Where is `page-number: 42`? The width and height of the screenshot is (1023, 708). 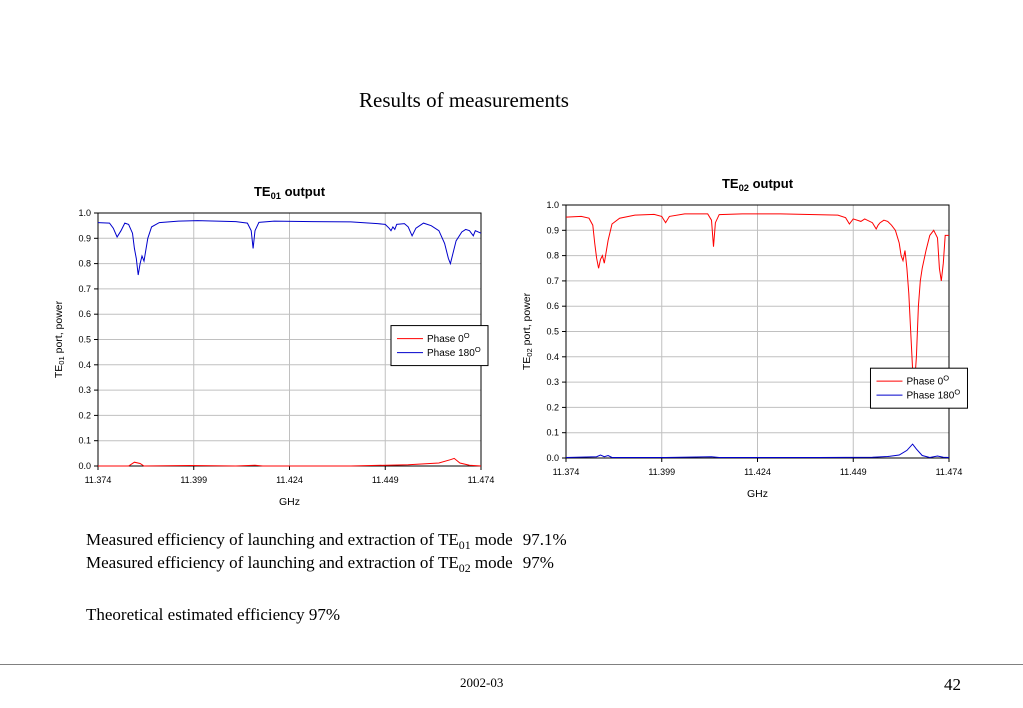 page-number: 42 is located at coordinates (952, 684).